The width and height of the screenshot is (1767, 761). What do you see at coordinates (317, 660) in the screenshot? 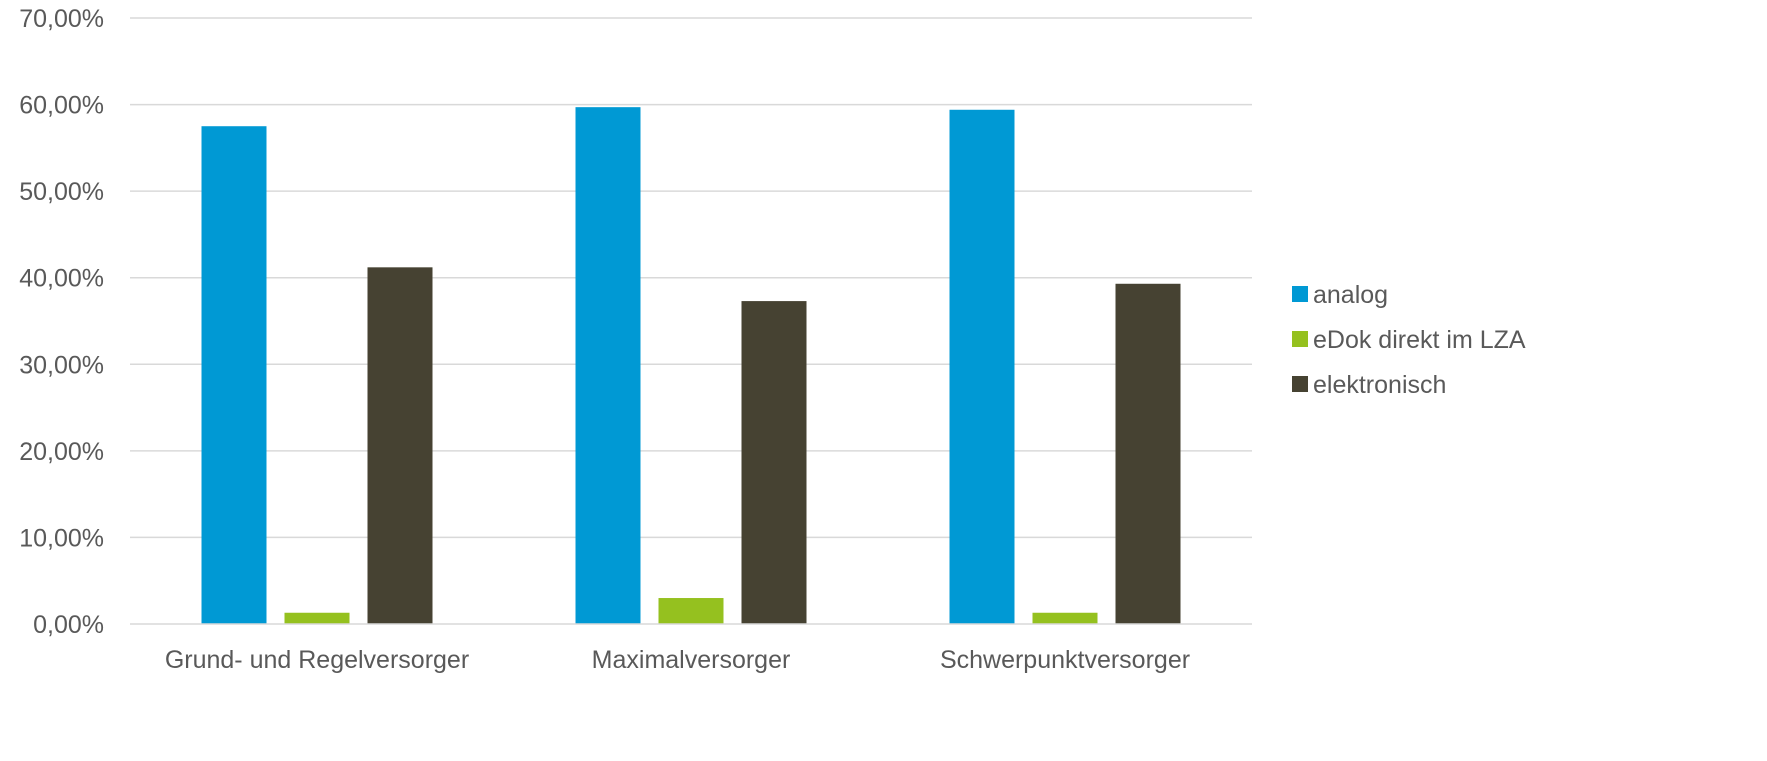
I see `x-category-label: Grund- und Regelversorger` at bounding box center [317, 660].